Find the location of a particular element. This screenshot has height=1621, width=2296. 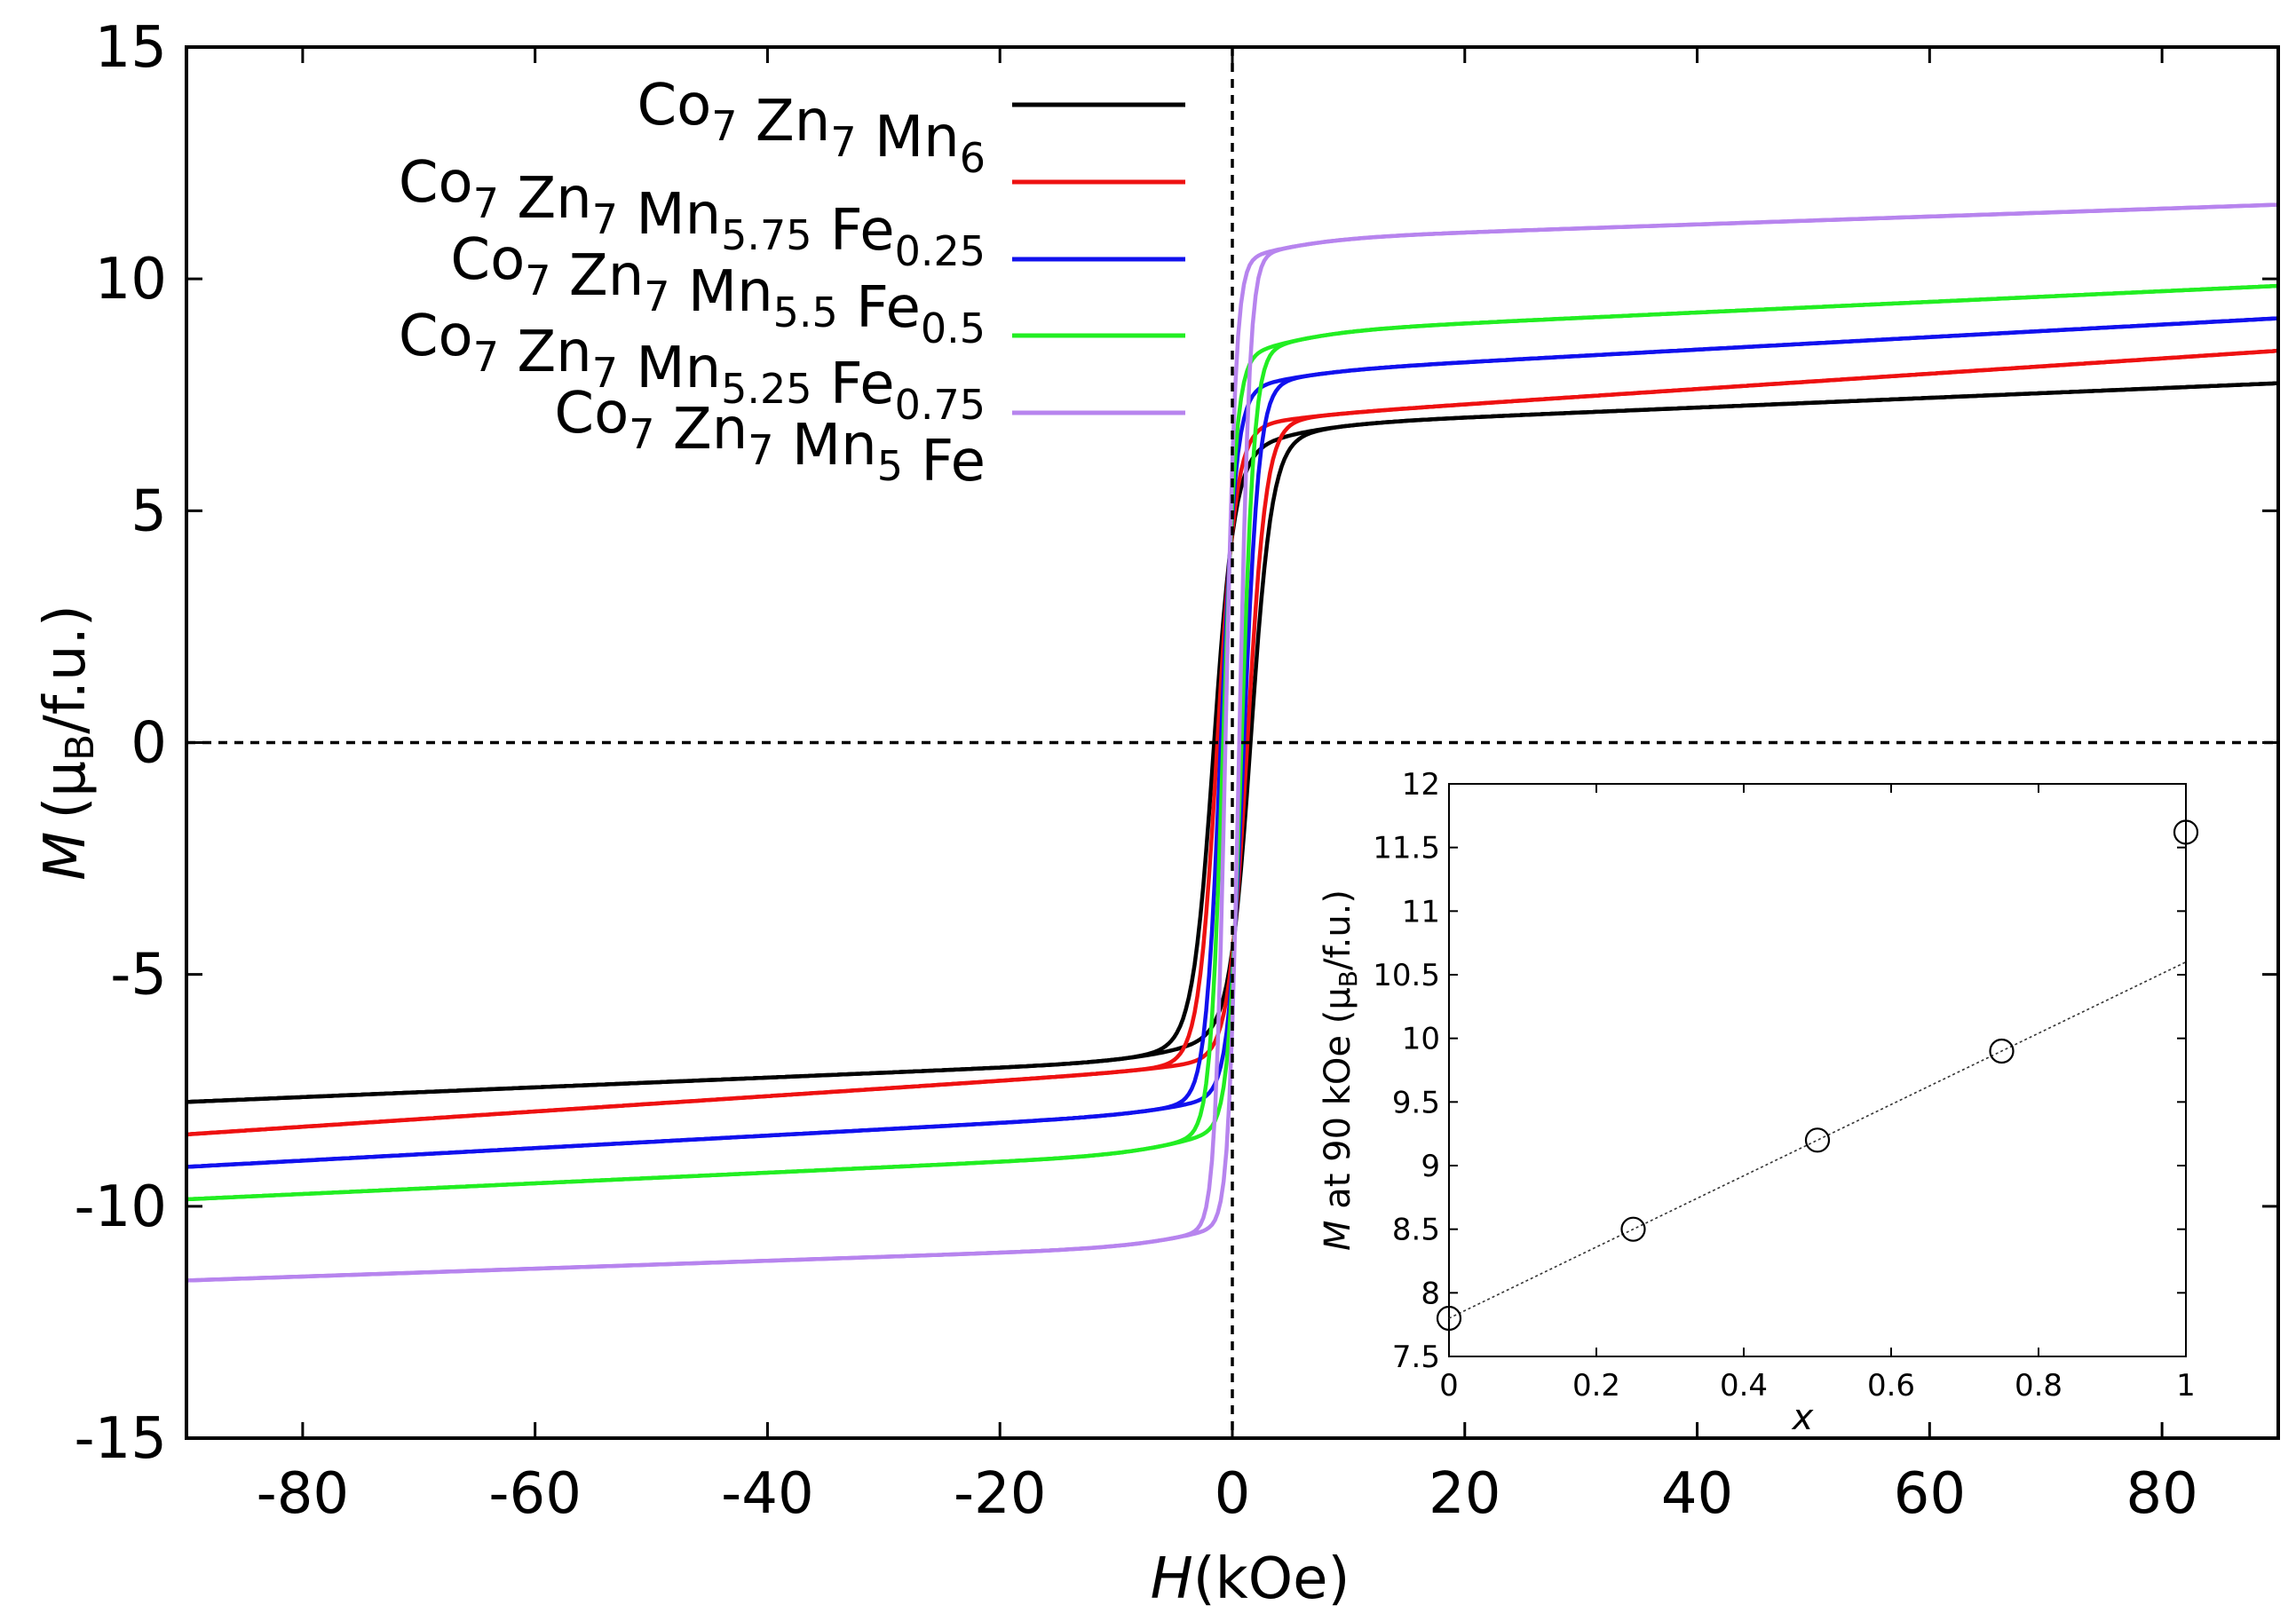

y-axis-unit-sub: B is located at coordinates (80, 747).